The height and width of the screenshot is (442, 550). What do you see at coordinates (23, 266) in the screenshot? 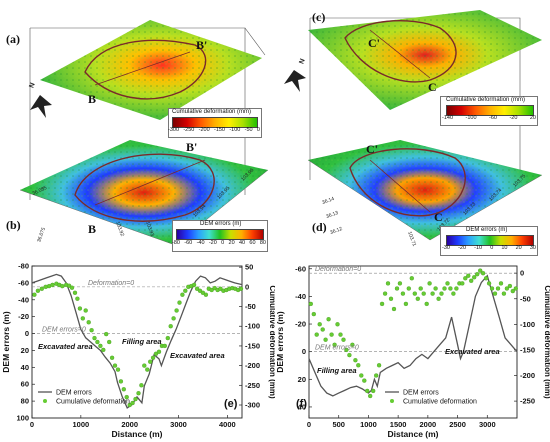
I see `y-tick-label: -80` at bounding box center [23, 266].